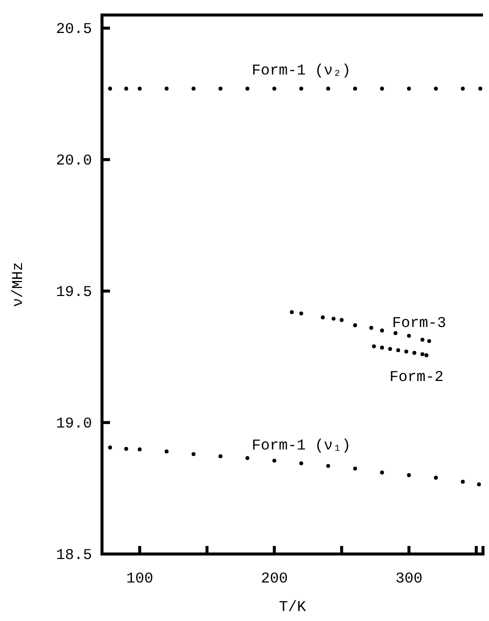 This screenshot has width=489, height=621. Describe the element at coordinates (419, 323) in the screenshot. I see `series-label: Form-3` at that location.